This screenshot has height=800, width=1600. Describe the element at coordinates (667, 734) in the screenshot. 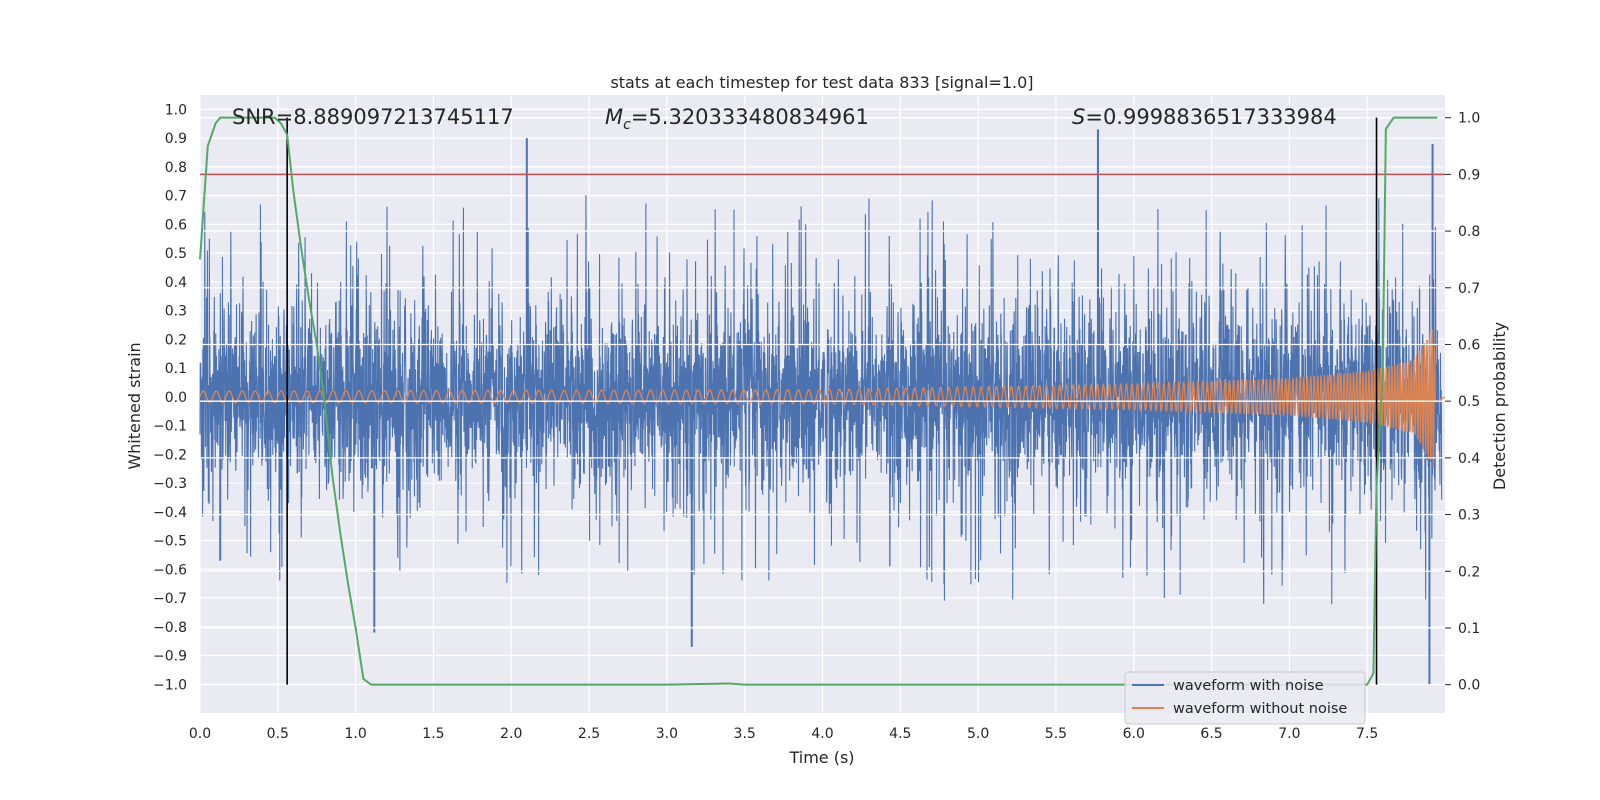

I see `x-tick-label: 3.0` at that location.